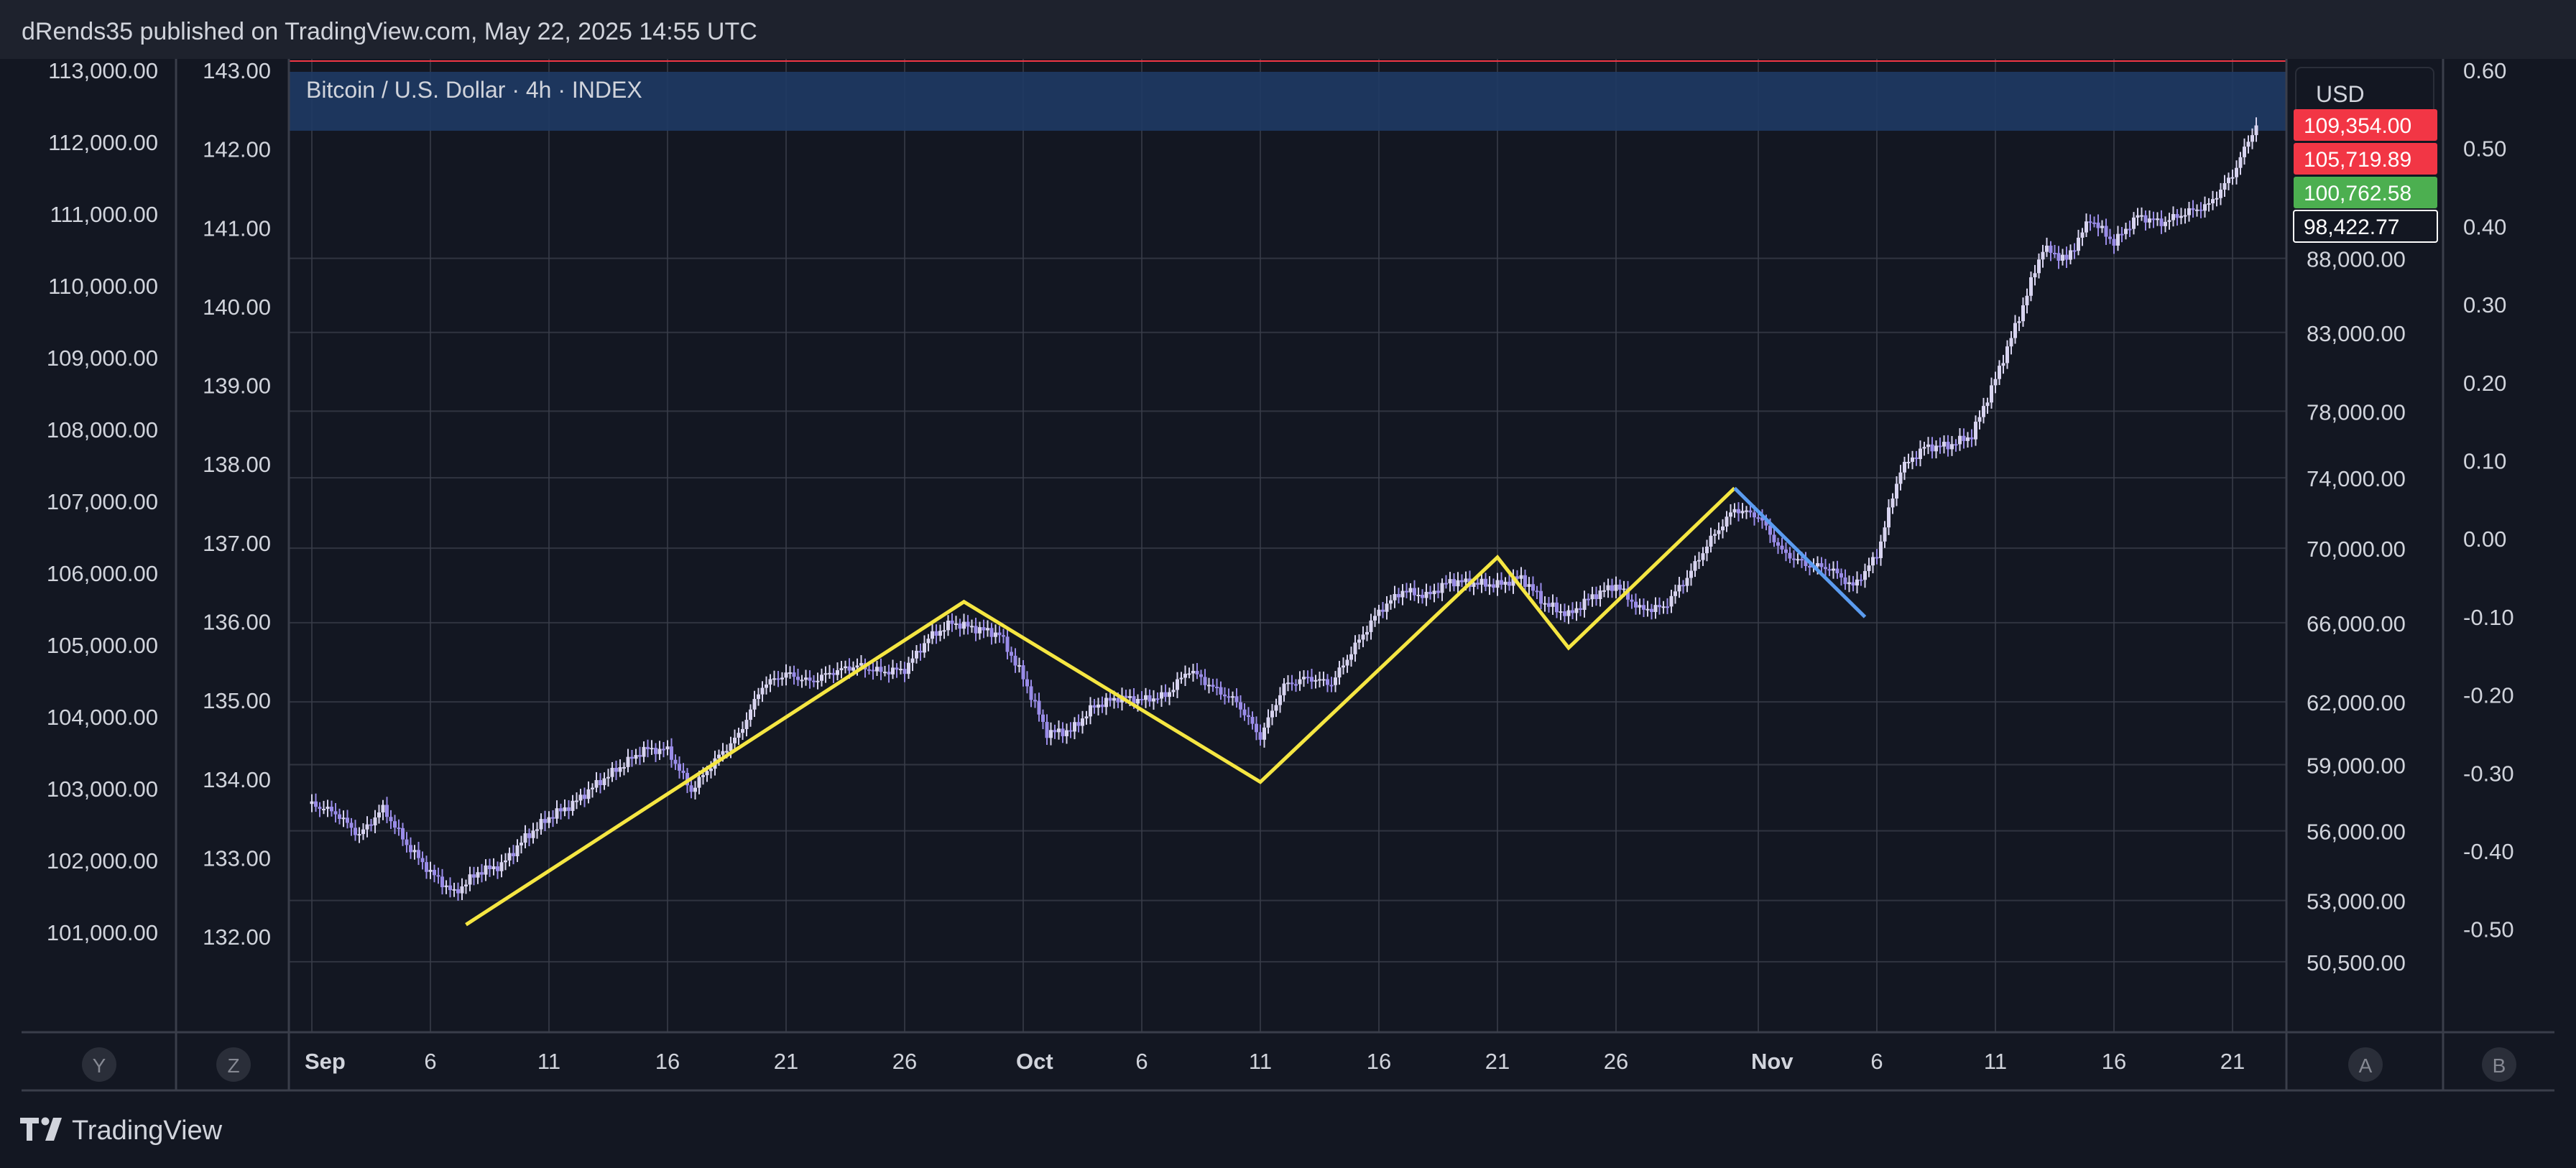  What do you see at coordinates (905, 1061) in the screenshot?
I see `x-tick-label: 26` at bounding box center [905, 1061].